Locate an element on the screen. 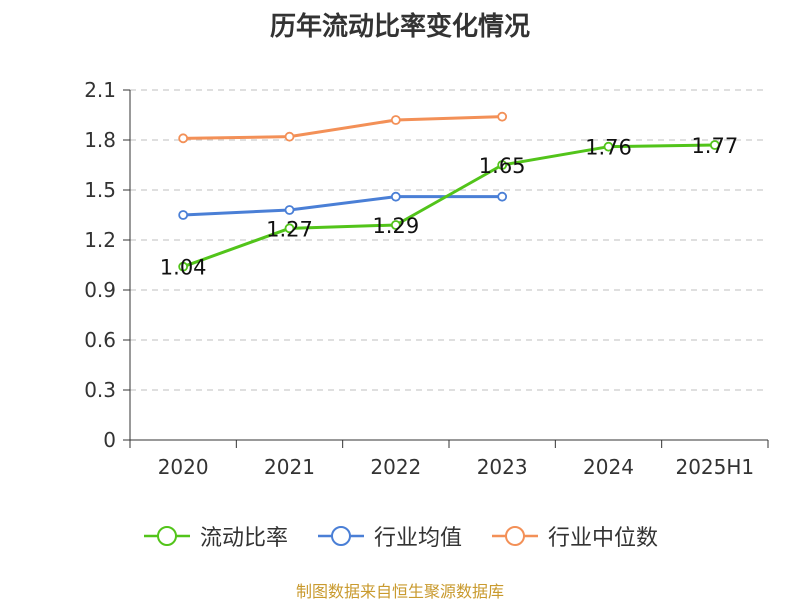  chart-title: 历年流动比率变化情况 is located at coordinates (399, 27).